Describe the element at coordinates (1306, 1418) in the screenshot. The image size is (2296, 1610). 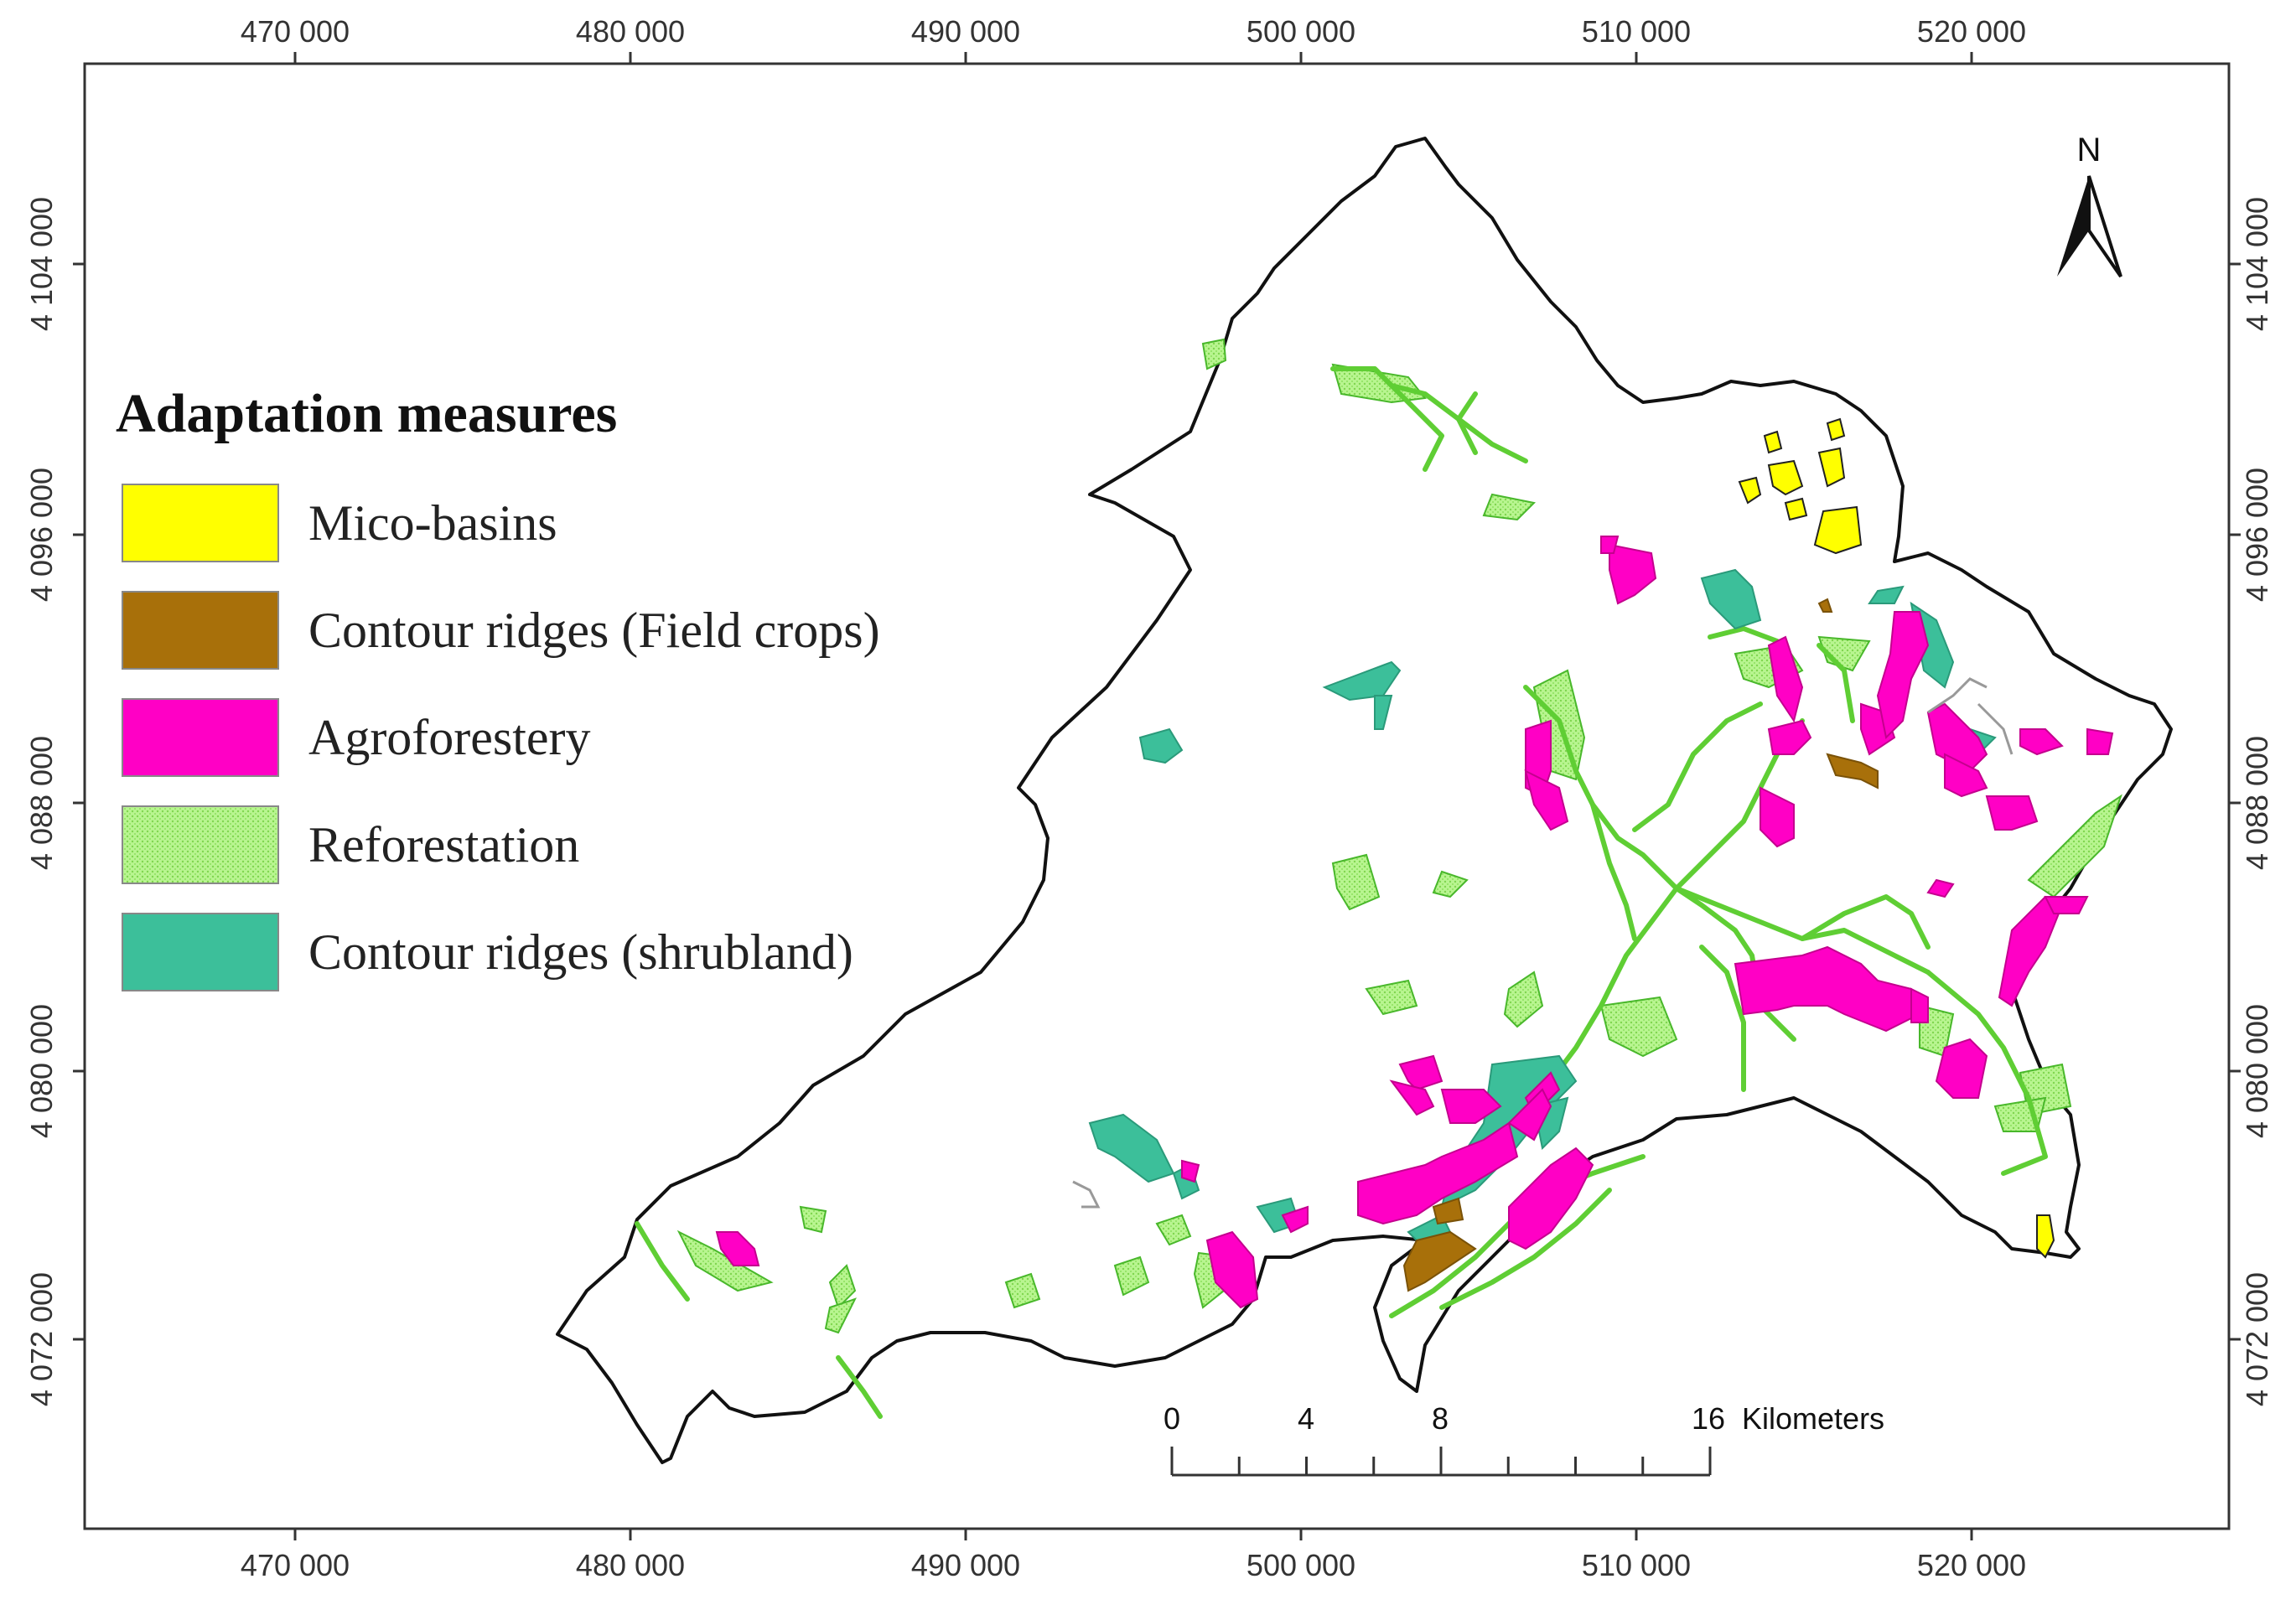
I see `scale-label-4: 4` at that location.